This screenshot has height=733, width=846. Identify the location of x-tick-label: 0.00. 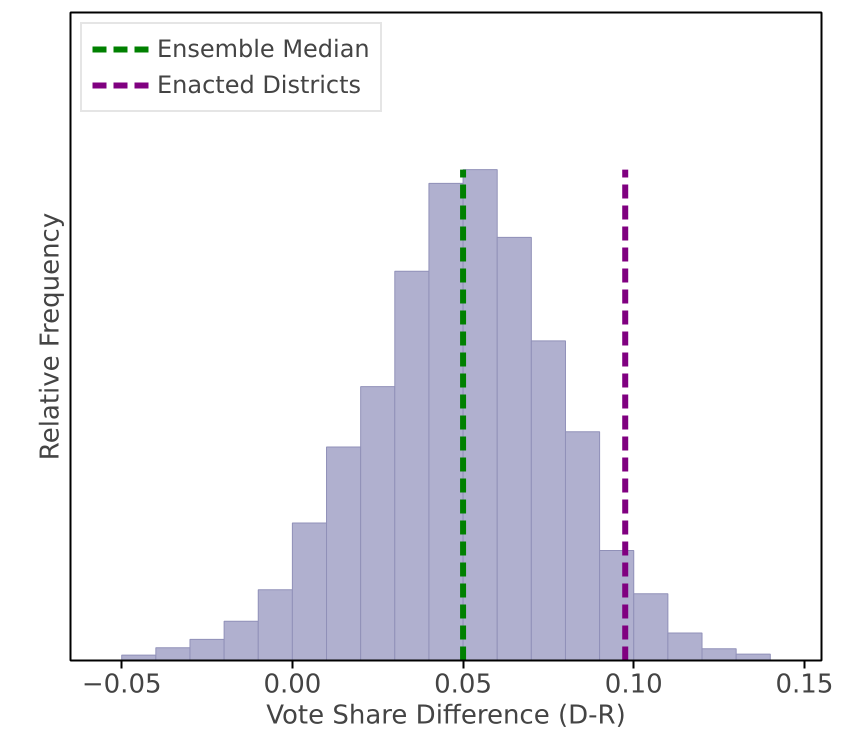
(292, 685).